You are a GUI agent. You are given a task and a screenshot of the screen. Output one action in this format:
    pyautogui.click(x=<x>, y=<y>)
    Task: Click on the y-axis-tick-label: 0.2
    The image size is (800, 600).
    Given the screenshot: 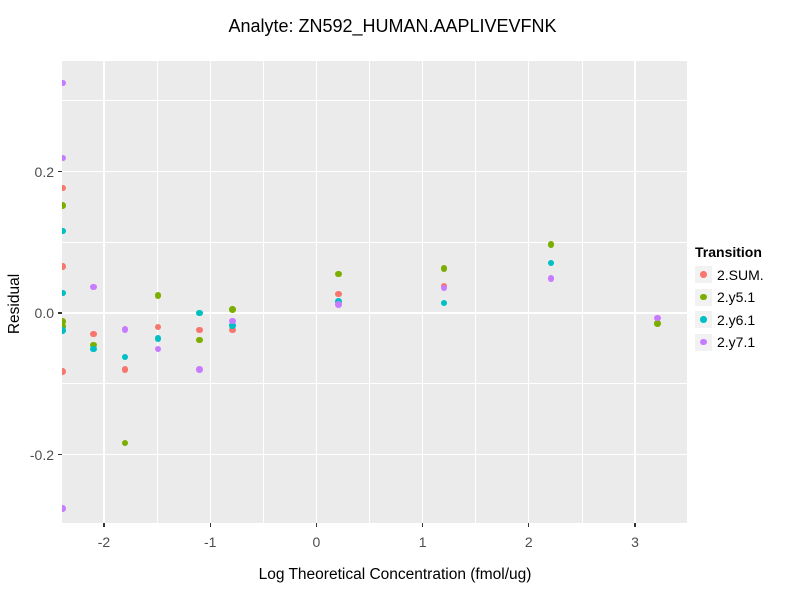 What is the action you would take?
    pyautogui.click(x=44, y=171)
    